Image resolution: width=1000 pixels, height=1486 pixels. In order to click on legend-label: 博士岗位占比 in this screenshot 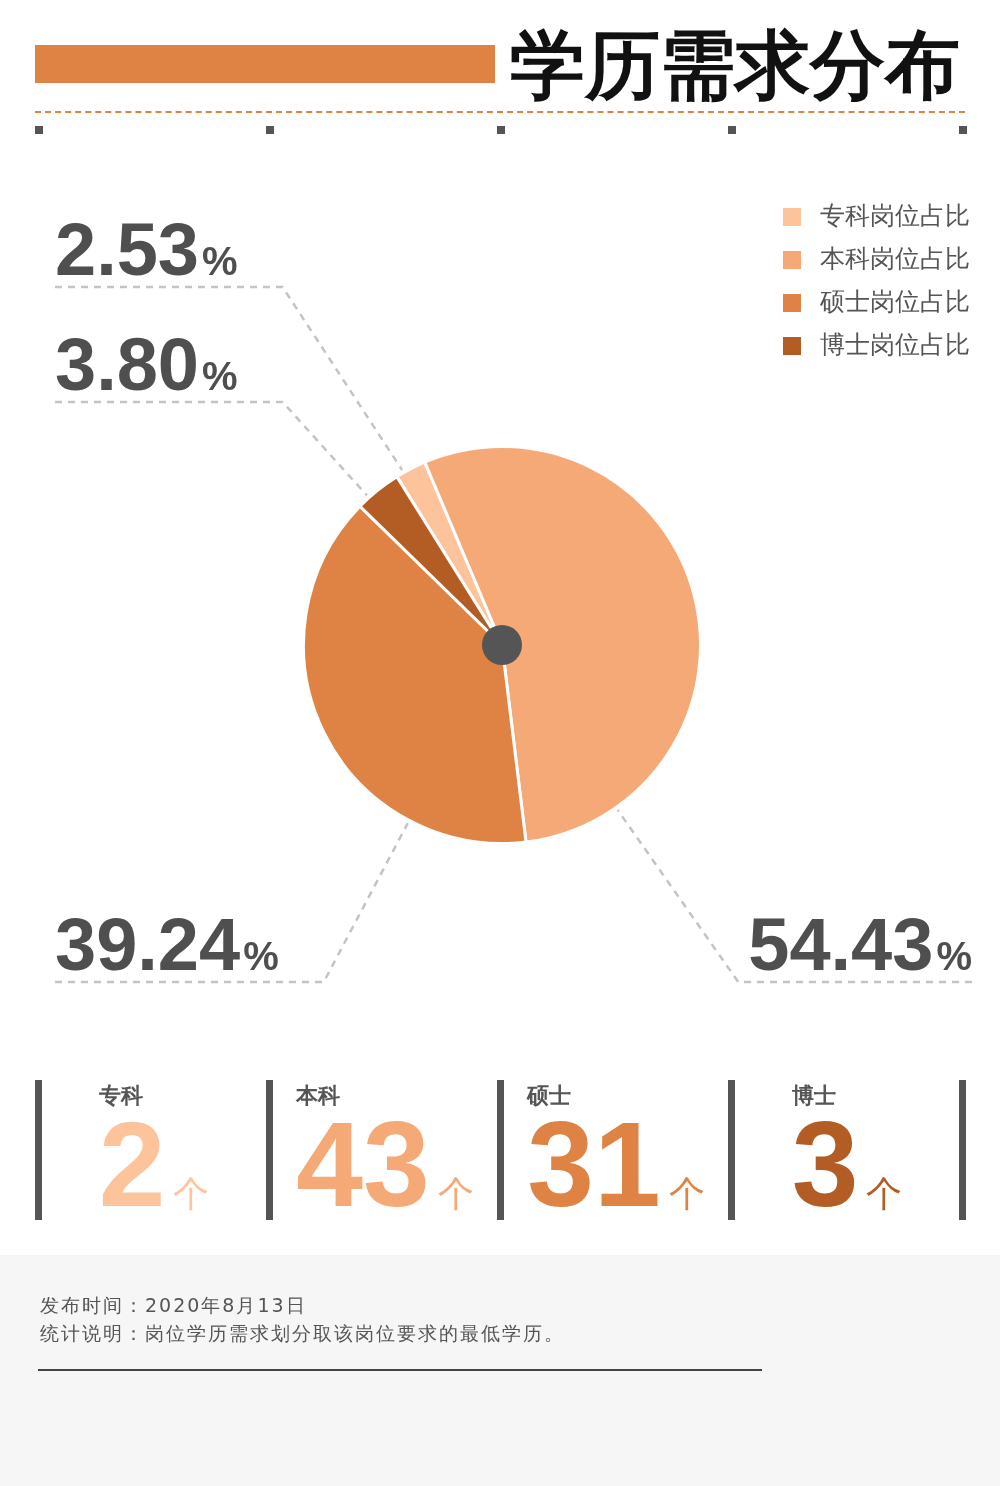, I will do `click(895, 344)`.